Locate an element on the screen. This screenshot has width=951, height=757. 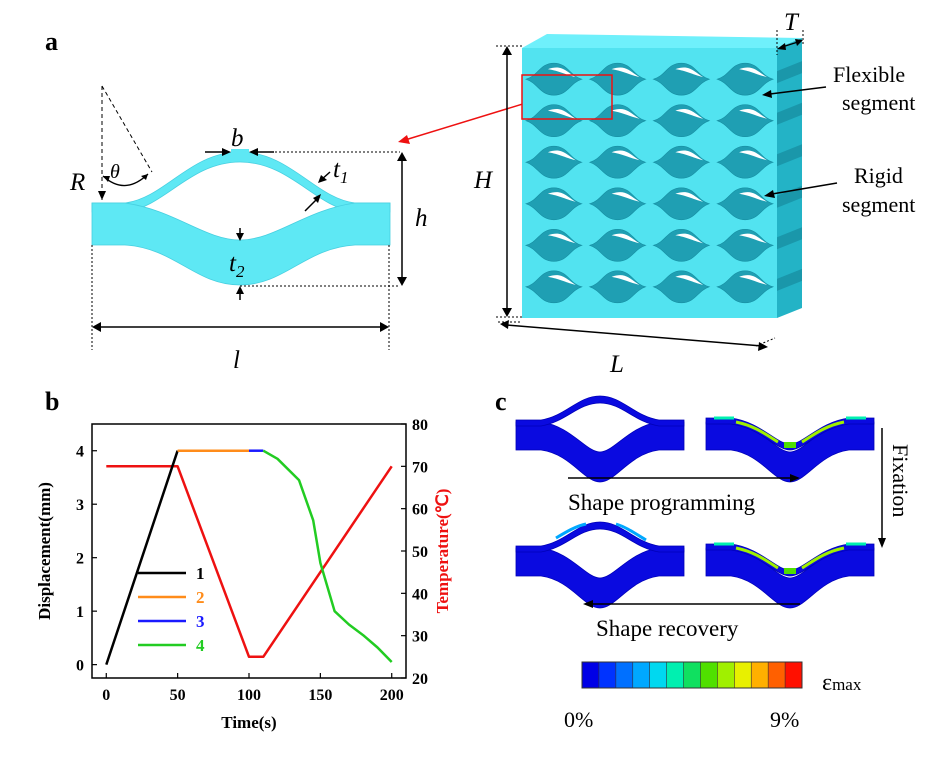
legend-label: 4 is located at coordinates (200, 645).